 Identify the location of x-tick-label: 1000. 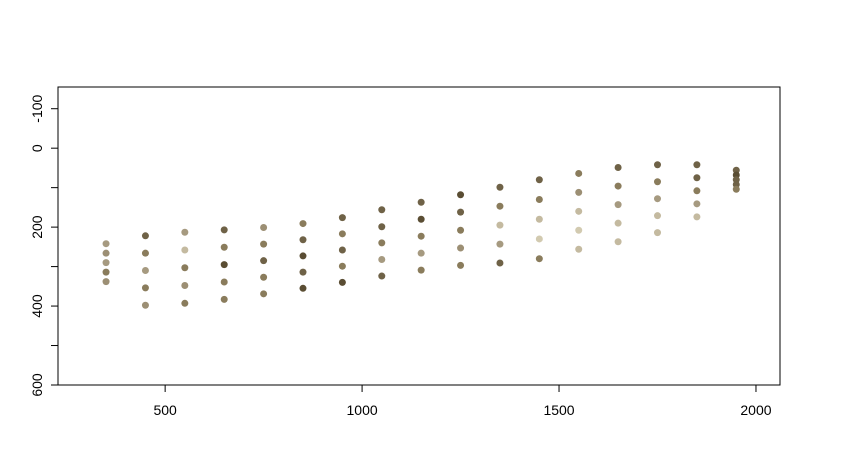
(362, 410).